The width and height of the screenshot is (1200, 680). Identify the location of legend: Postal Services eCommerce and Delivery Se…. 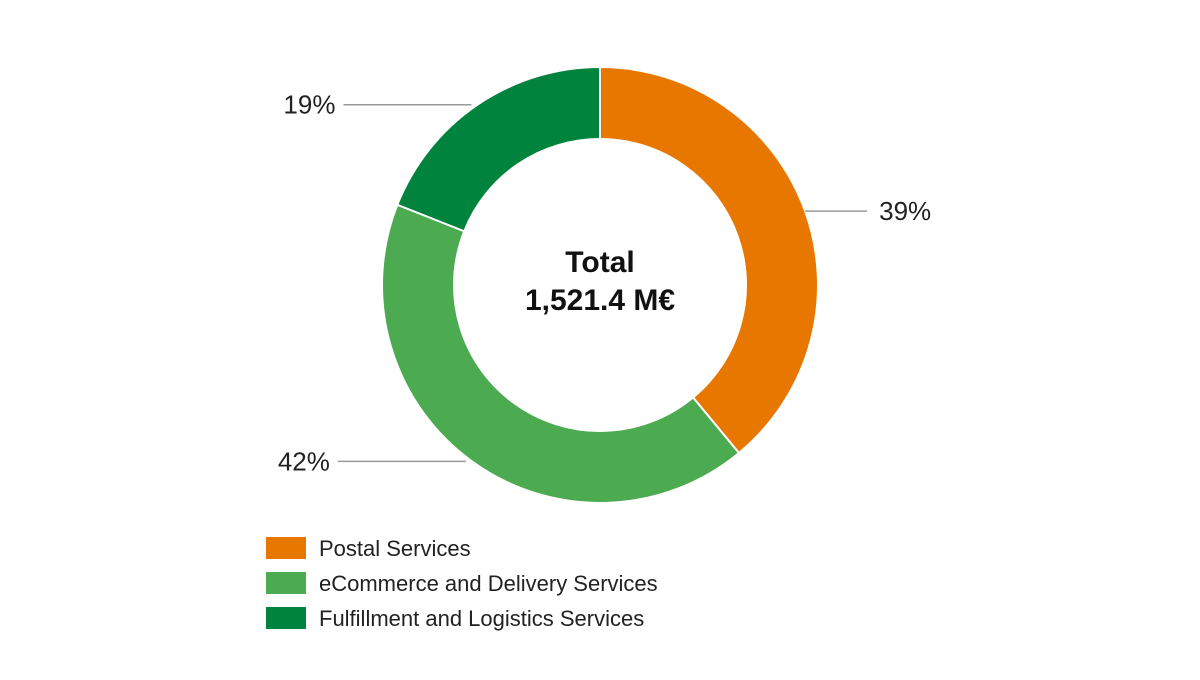
(462, 583).